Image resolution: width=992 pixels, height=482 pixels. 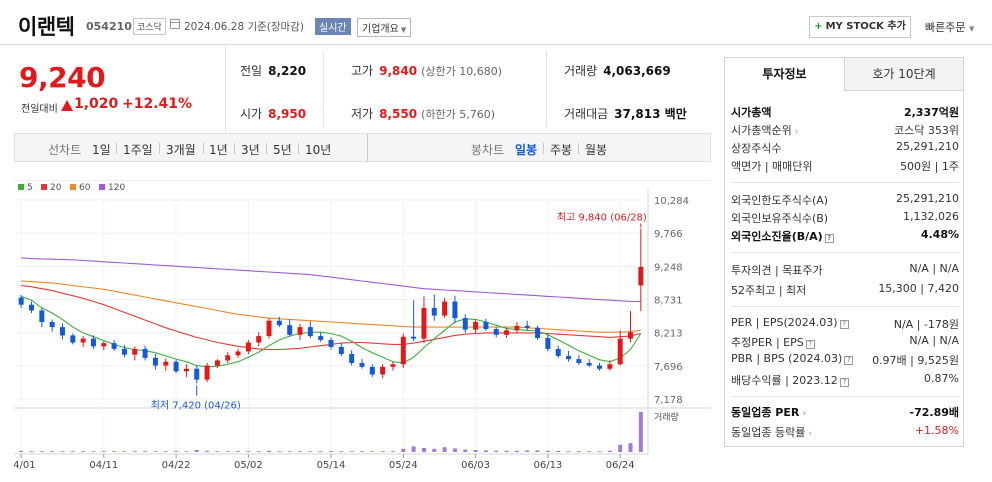 What do you see at coordinates (666, 417) in the screenshot?
I see `volume-label: 거래량` at bounding box center [666, 417].